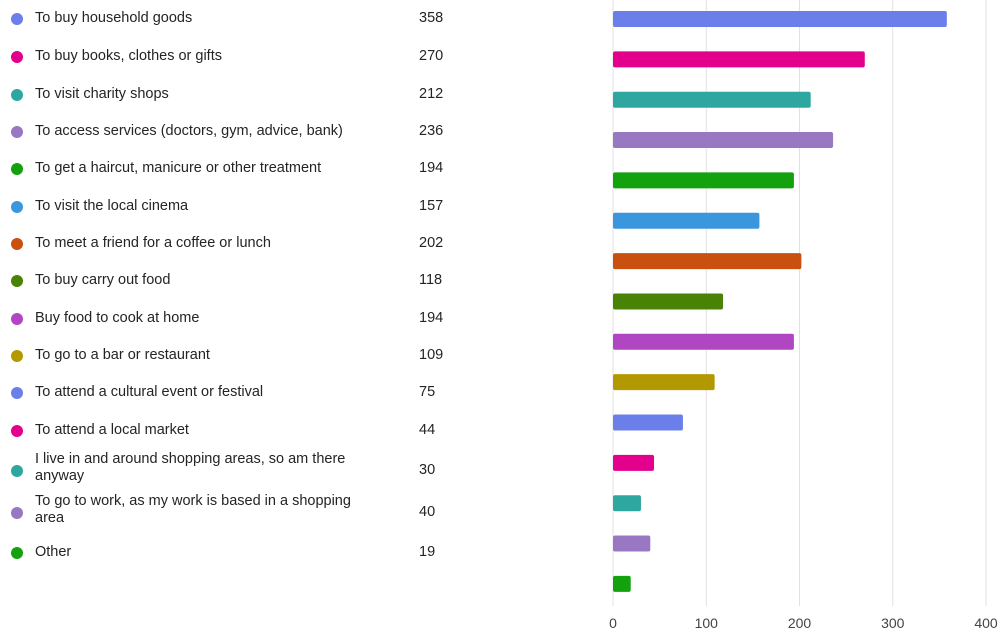 The width and height of the screenshot is (1002, 637). What do you see at coordinates (53, 552) in the screenshot?
I see `legend-label: Other` at bounding box center [53, 552].